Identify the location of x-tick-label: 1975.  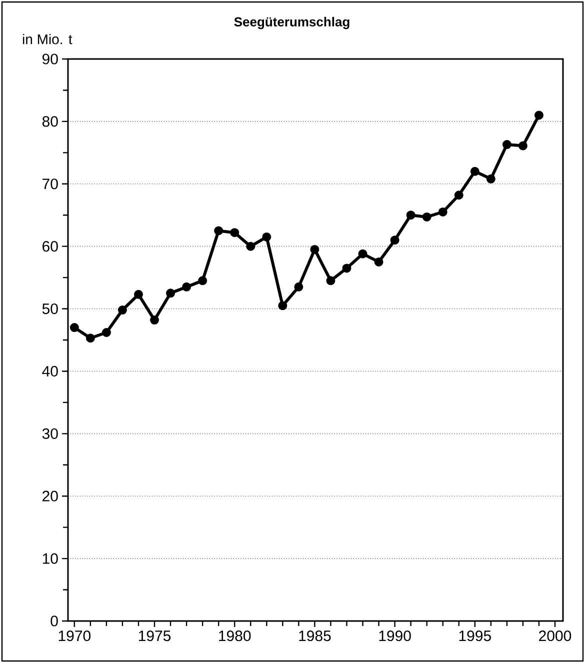
(154, 636).